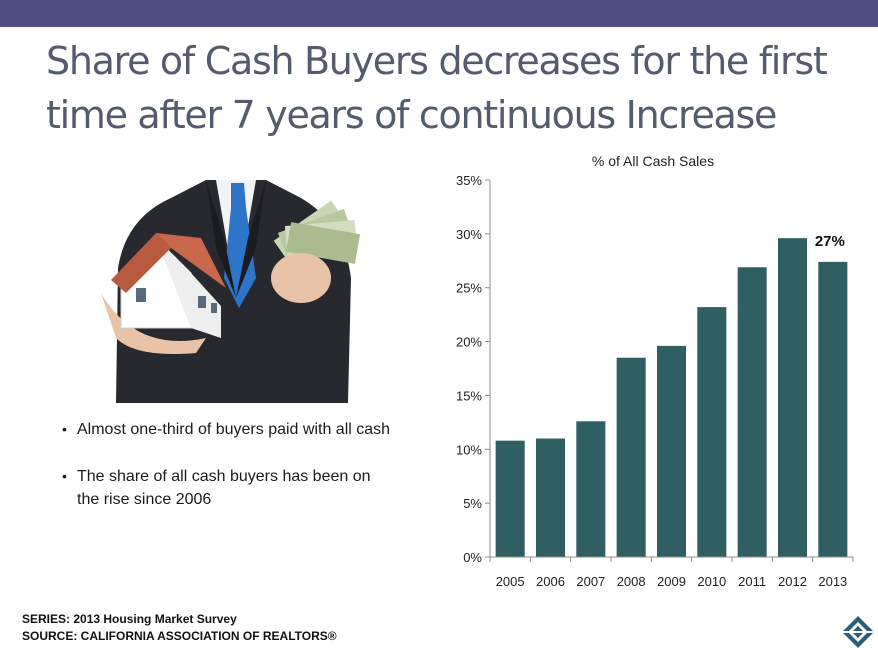  What do you see at coordinates (712, 432) in the screenshot?
I see `bar-2010` at bounding box center [712, 432].